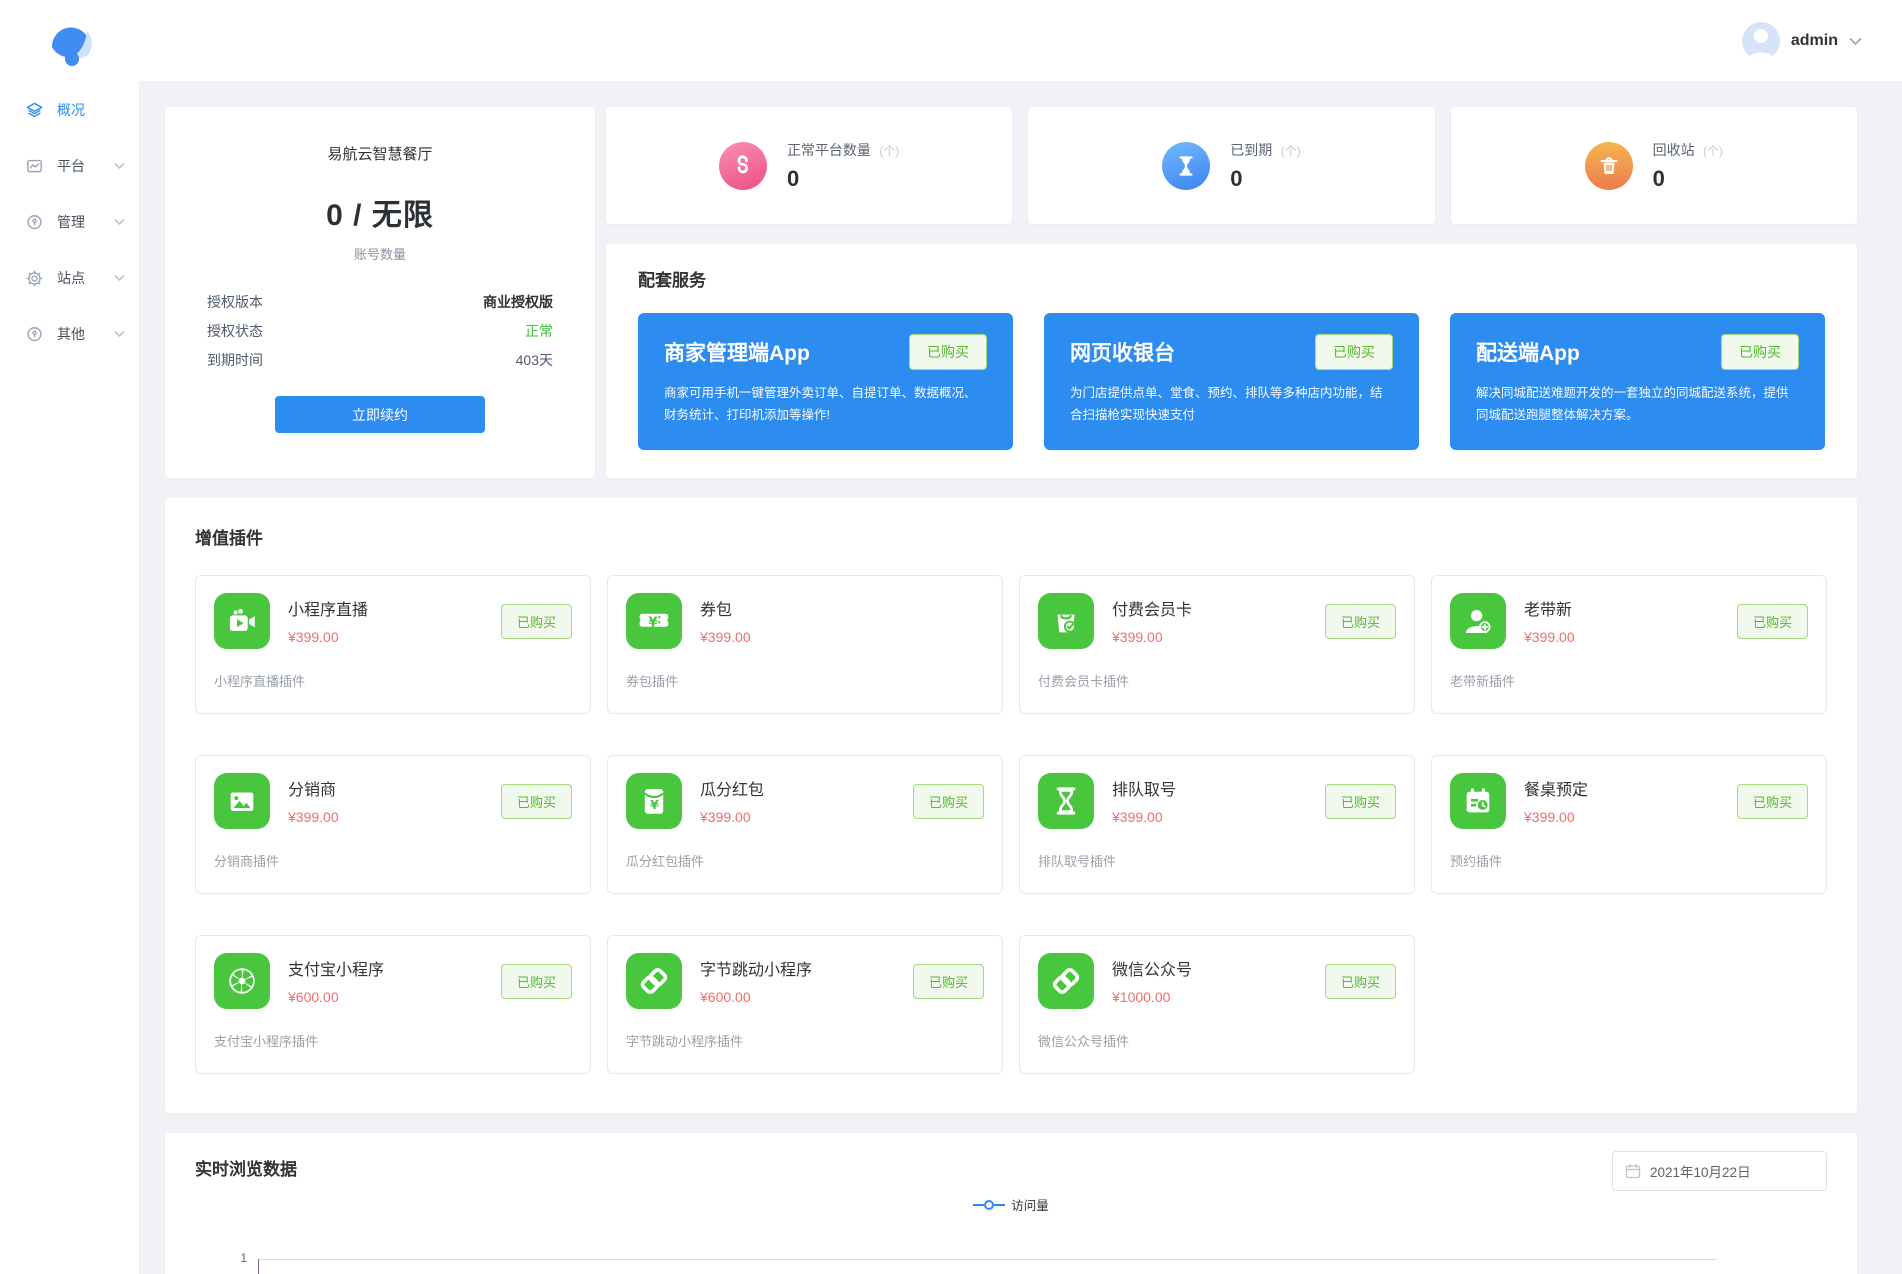  I want to click on person-add-icon, so click(1478, 621).